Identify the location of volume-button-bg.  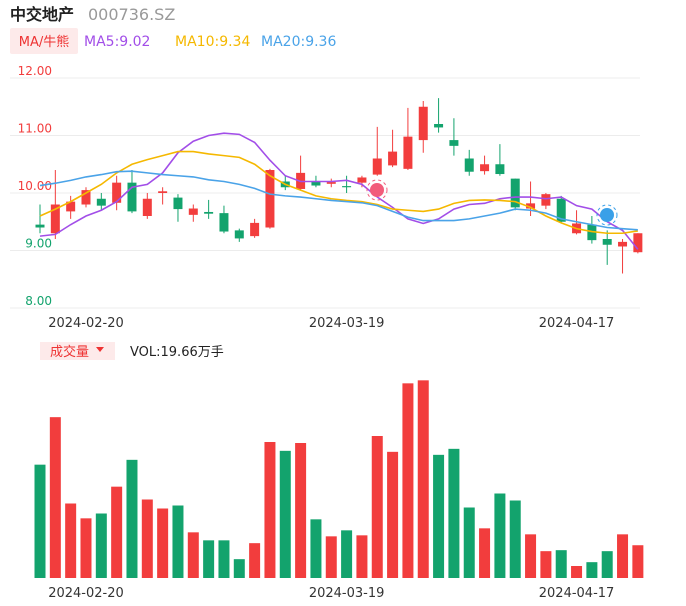
(77, 351).